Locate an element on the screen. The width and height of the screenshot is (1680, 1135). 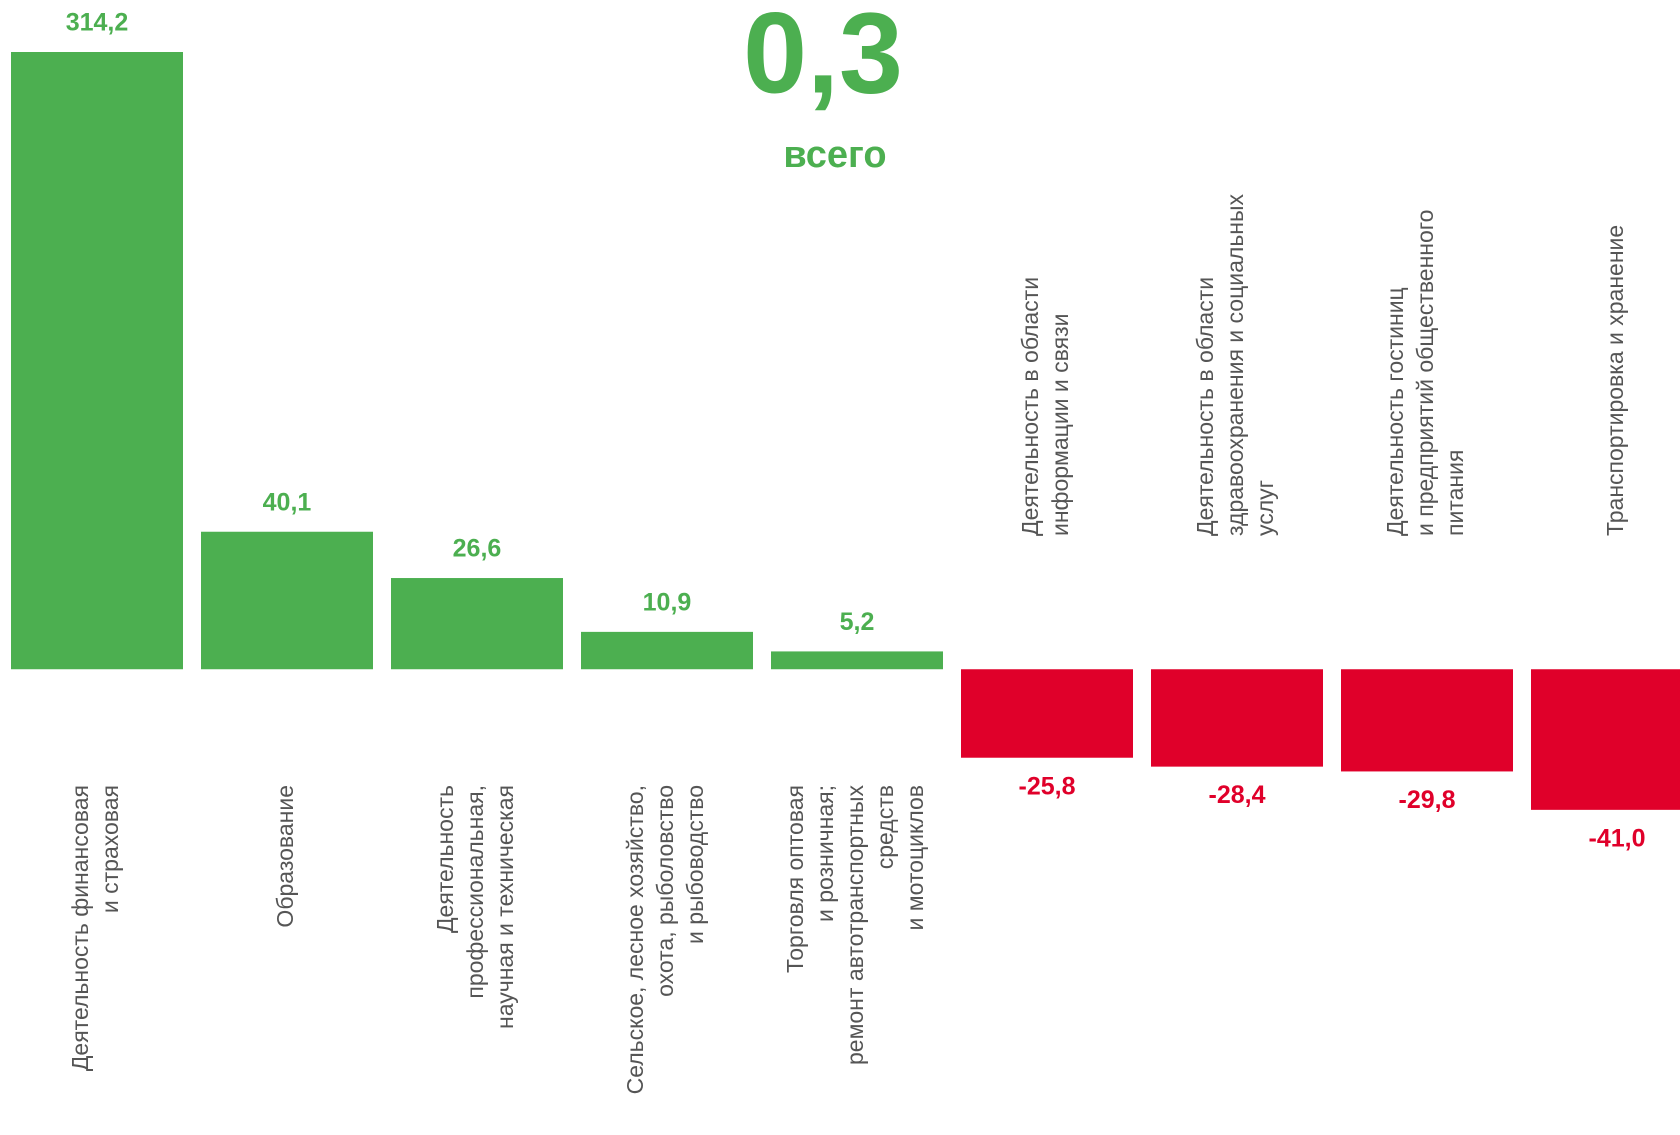
total-label: всего is located at coordinates (834, 155).